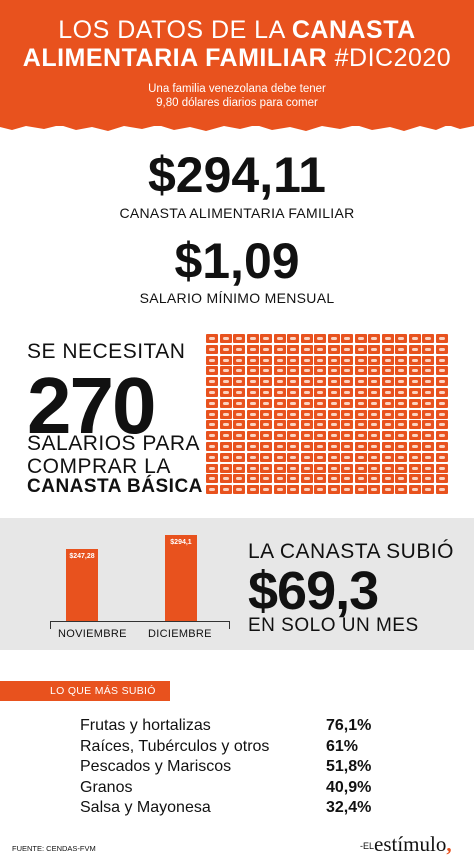  I want to click on title-plain: LOS DATOS DE LA, so click(175, 30).